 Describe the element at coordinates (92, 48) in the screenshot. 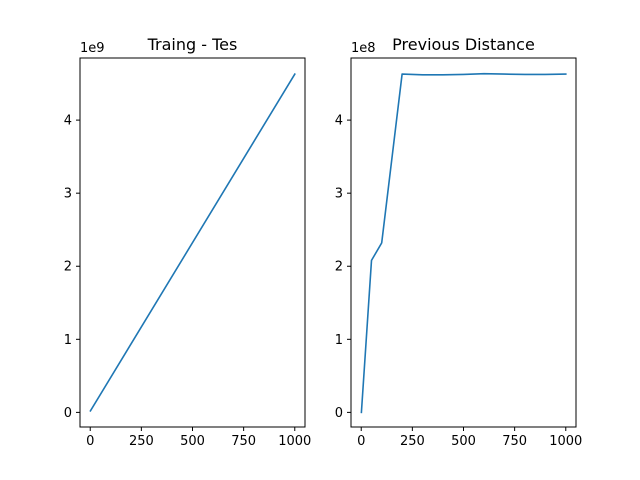

I see `y-offset-label: 1e9` at that location.